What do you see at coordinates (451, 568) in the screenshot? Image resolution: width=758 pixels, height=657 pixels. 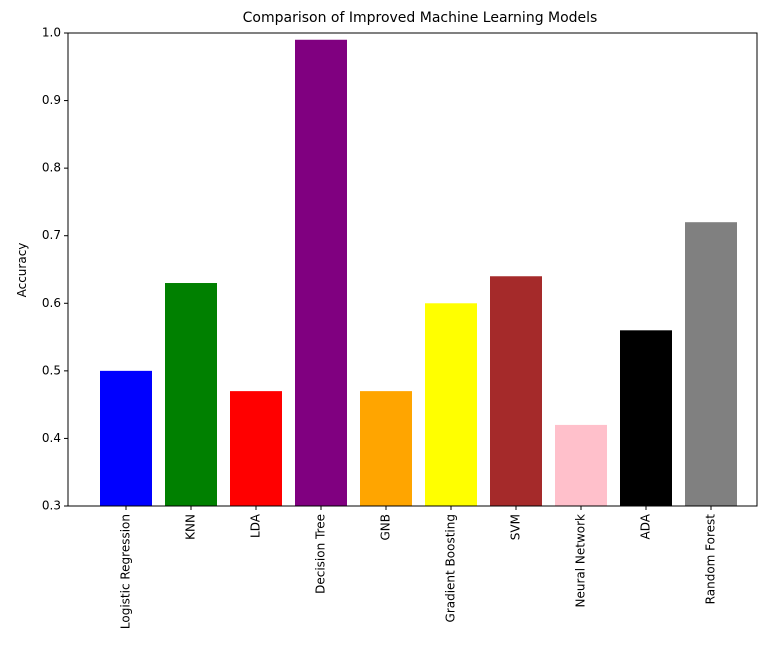 I see `x-tick-label: Gradient Boosting` at bounding box center [451, 568].